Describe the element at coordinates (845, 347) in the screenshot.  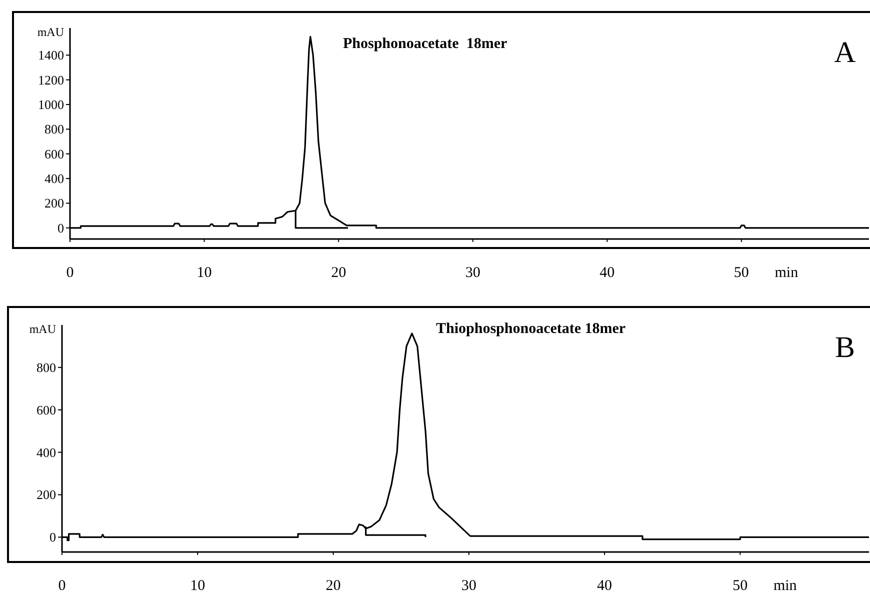
I see `chart-title: B` at that location.